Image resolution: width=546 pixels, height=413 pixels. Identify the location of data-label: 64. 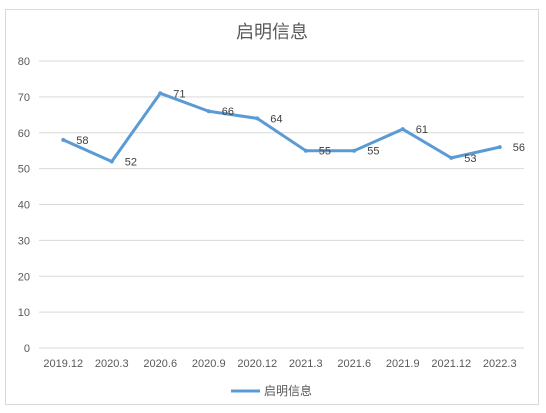
(276, 119).